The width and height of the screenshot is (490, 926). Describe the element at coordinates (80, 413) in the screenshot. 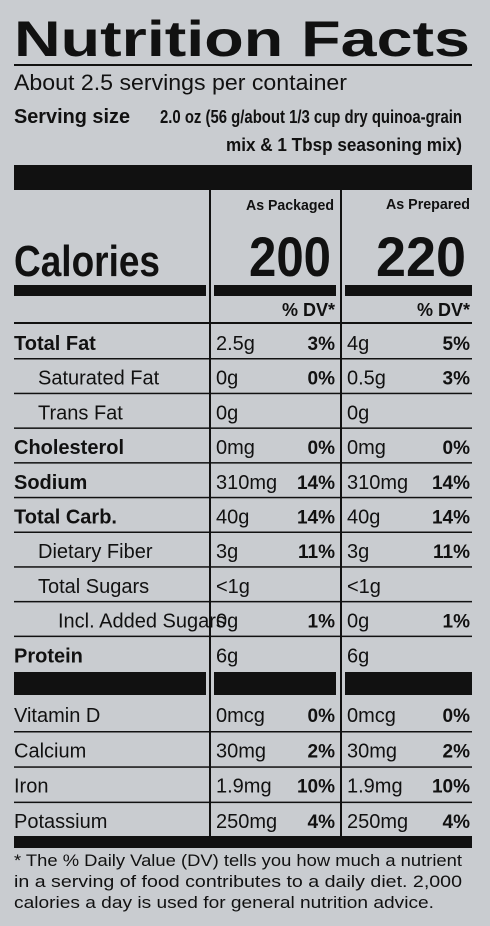

I see `nutrient-name: Trans Fat` at that location.